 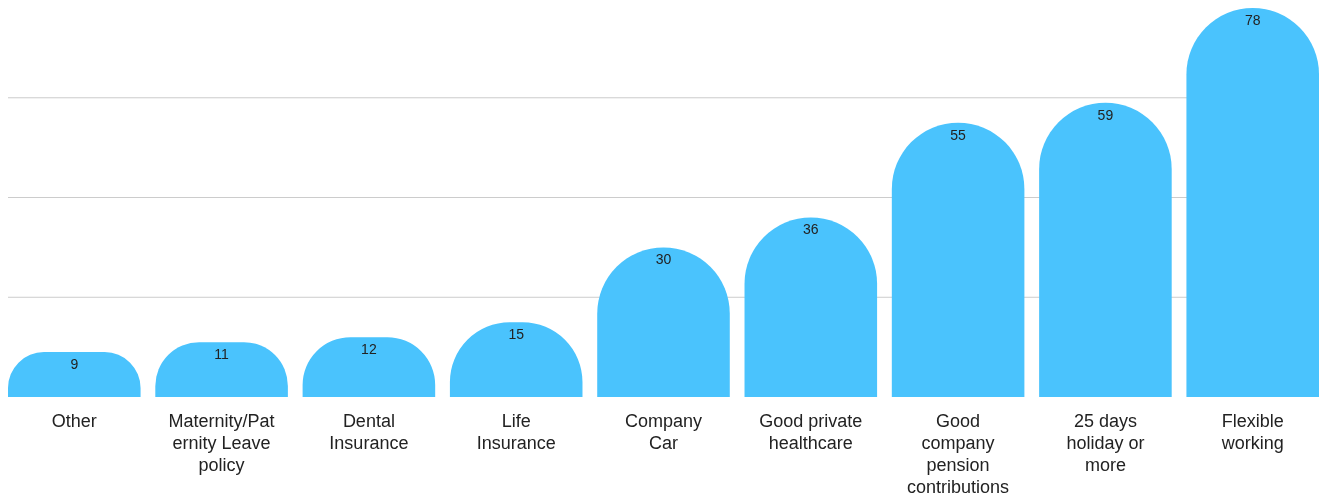 I want to click on x-tick-label: Maternity/Paternity Leave policy, so click(x=221, y=443).